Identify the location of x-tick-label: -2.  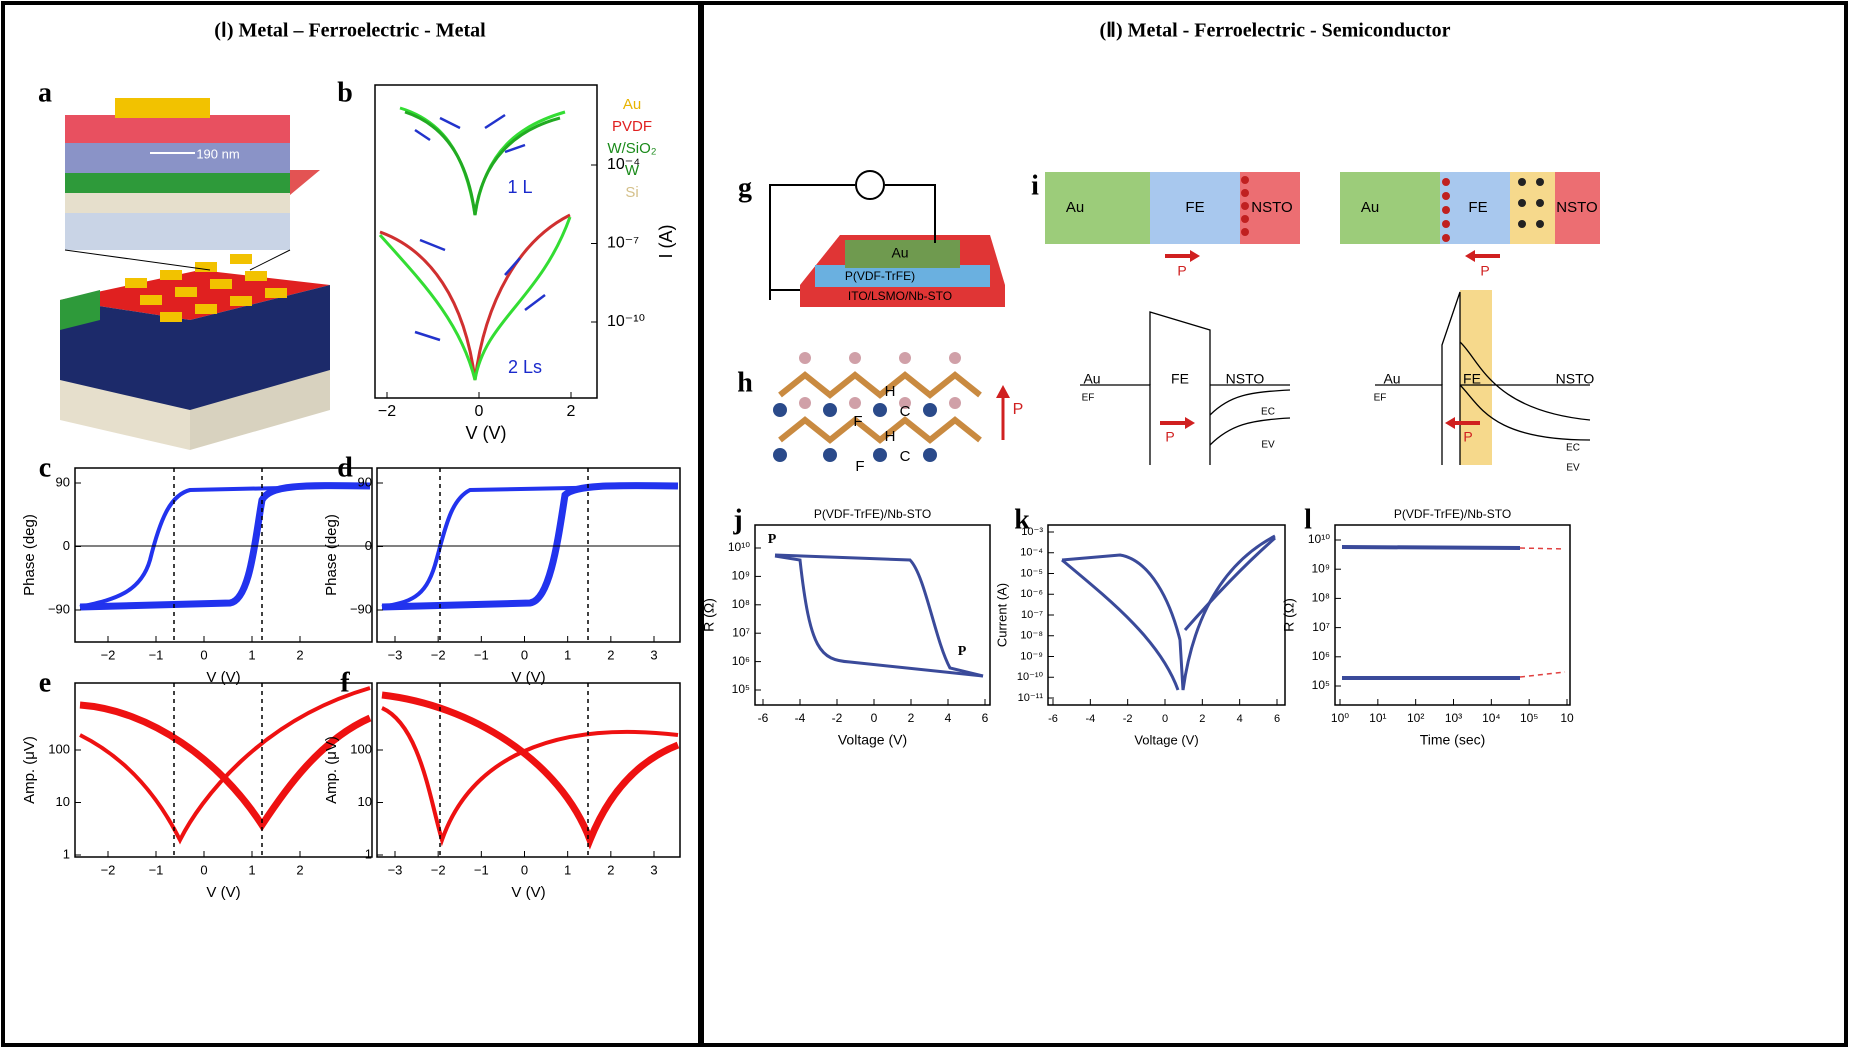
(837, 718).